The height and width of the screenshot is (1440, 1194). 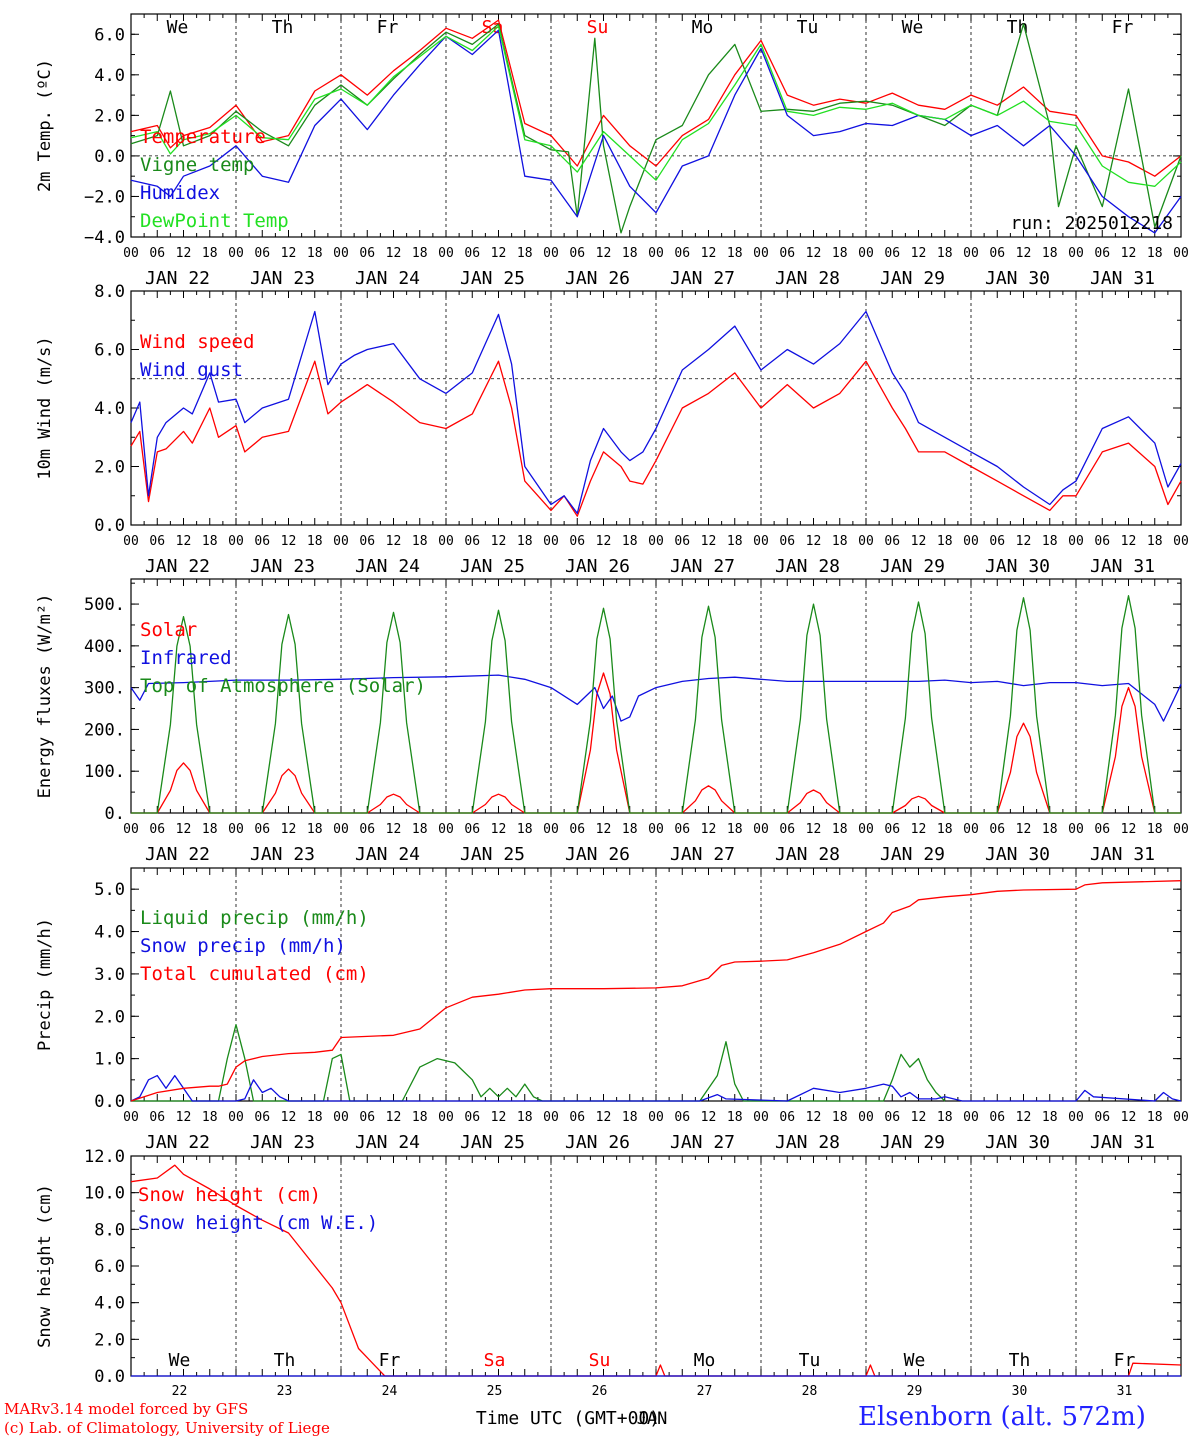 I want to click on run-annotation: run: 2025012218, so click(x=1091, y=223).